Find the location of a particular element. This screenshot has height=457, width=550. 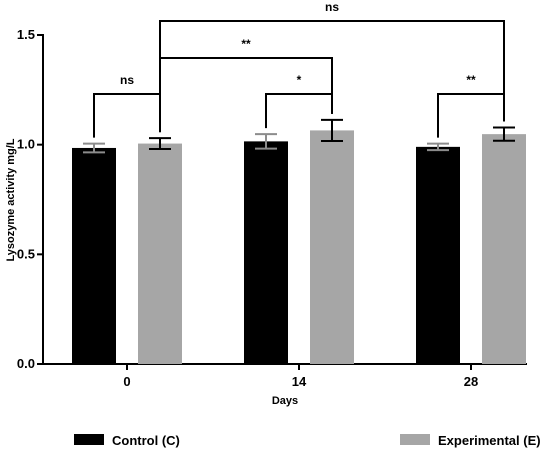

y-tick-label: 0.0 is located at coordinates (26, 363).